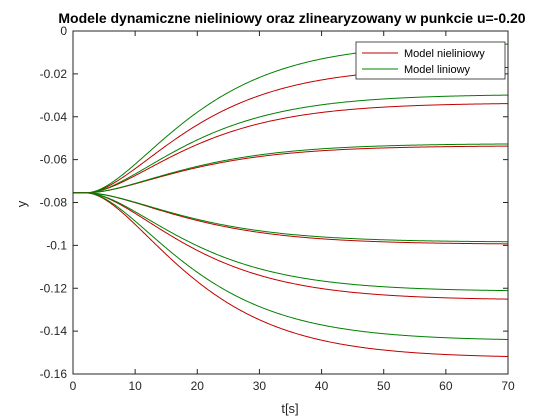 This screenshot has height=420, width=560. What do you see at coordinates (198, 386) in the screenshot?
I see `x-tick-label-2: 20` at bounding box center [198, 386].